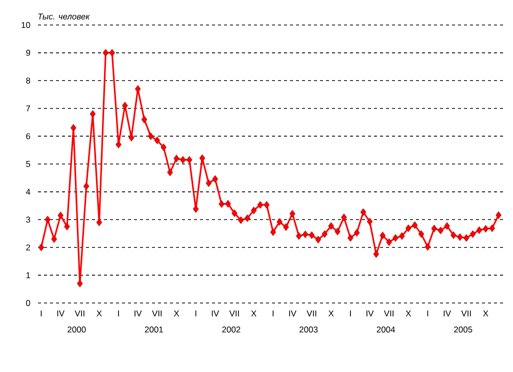  I want to click on text: 2000, so click(77, 329).